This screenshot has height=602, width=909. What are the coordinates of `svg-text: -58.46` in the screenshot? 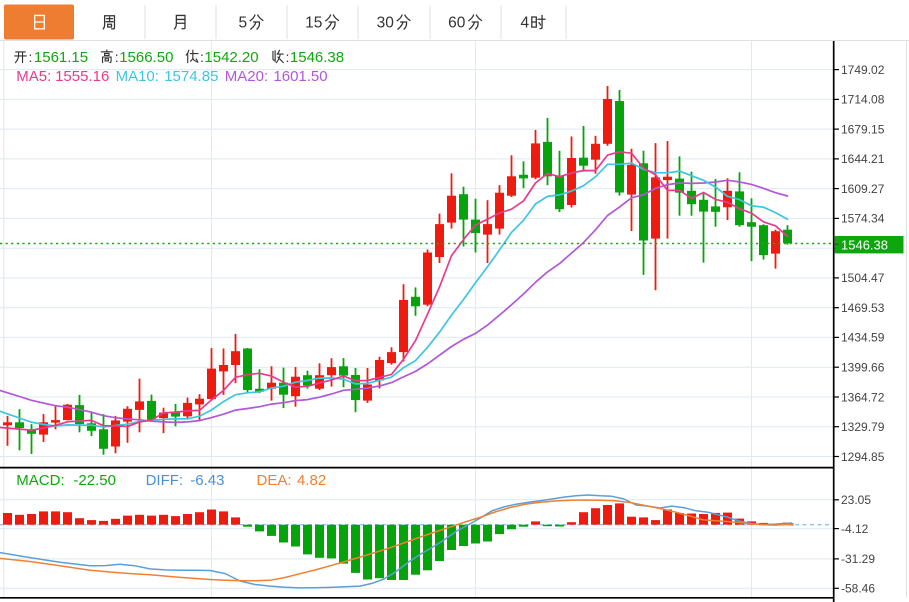 It's located at (858, 589).